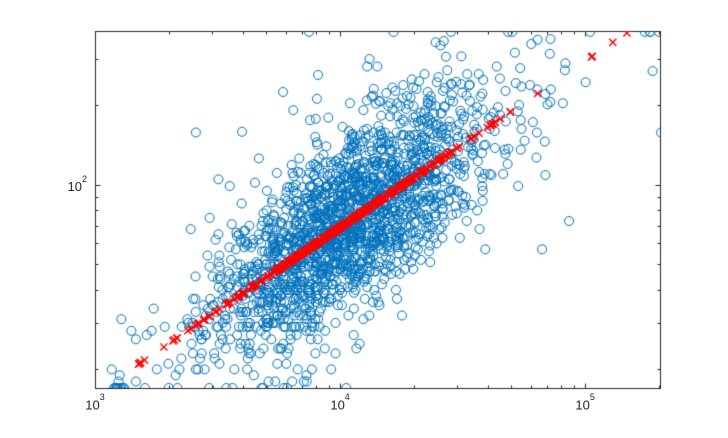  I want to click on x-axis-tick-label-1e3: 10³, so click(95, 402).